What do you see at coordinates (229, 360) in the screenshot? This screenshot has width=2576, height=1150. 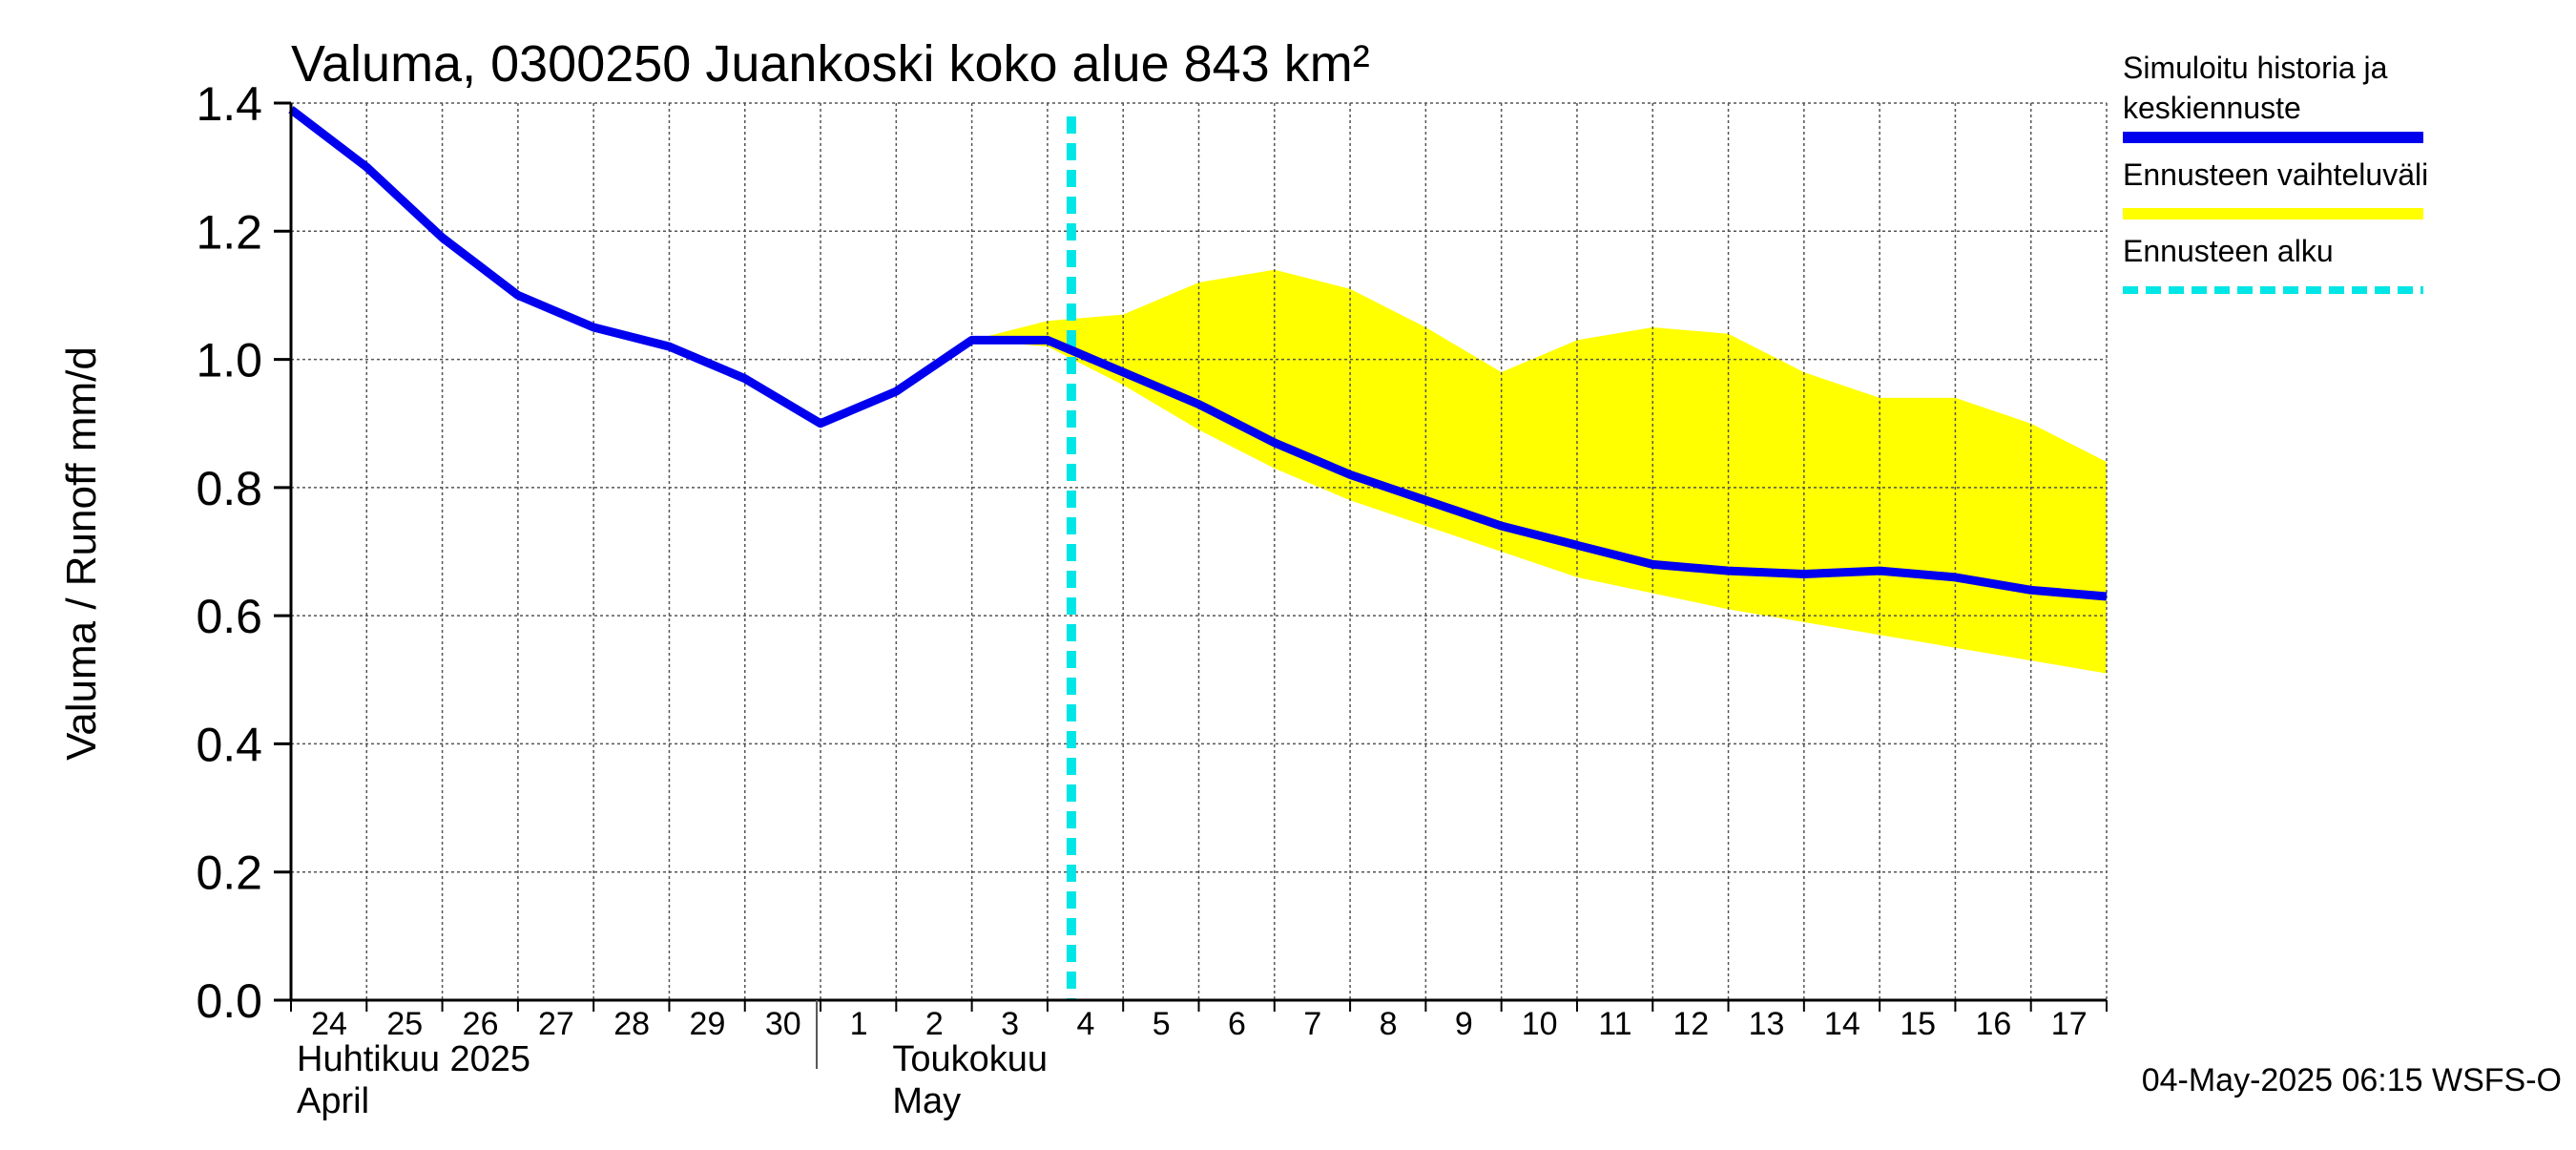 I see `y-tick-label: 1.0` at bounding box center [229, 360].